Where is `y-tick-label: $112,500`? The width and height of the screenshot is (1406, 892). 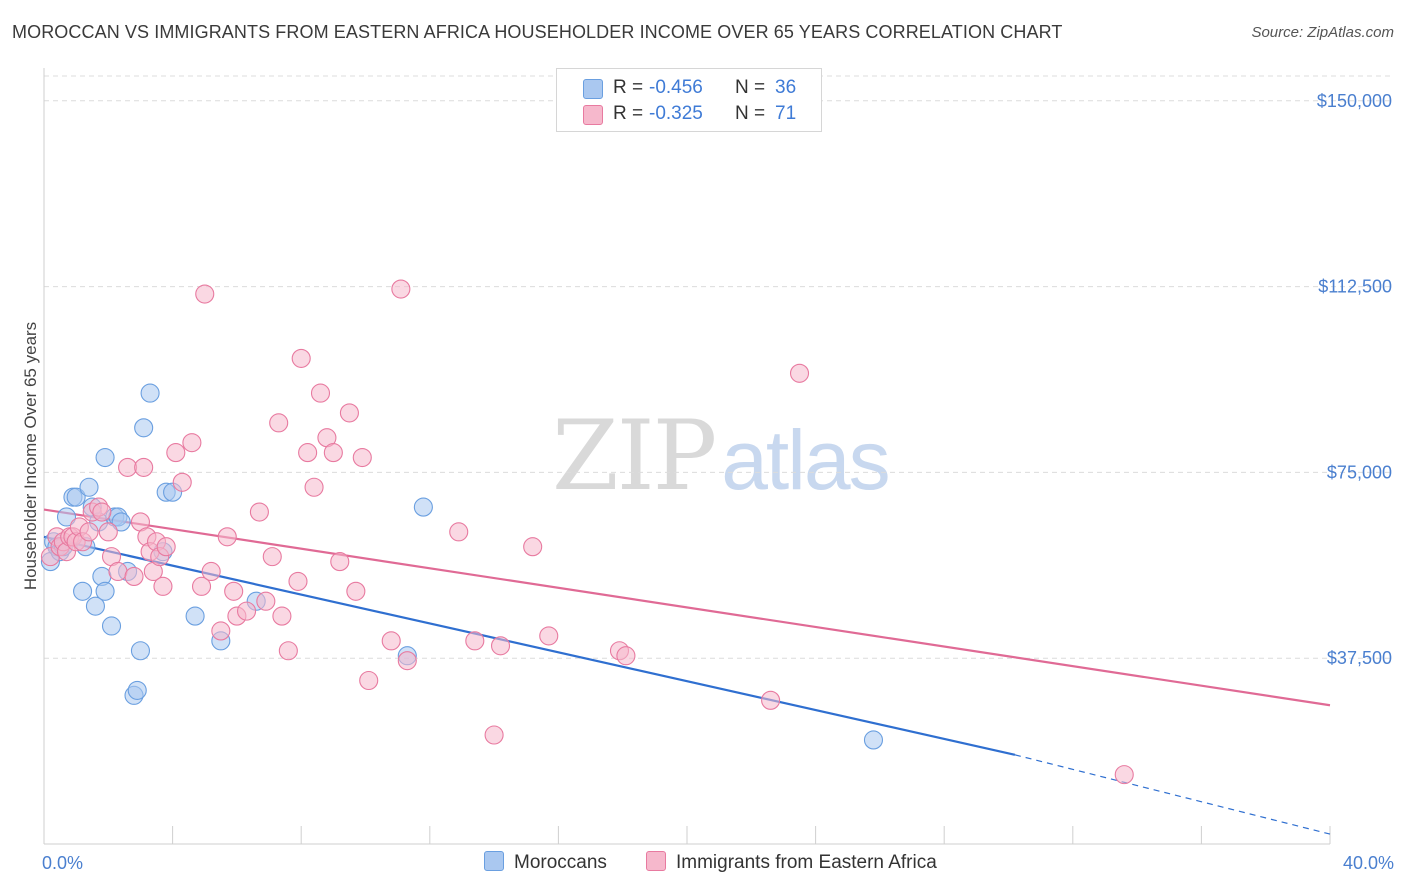
y-tick-label: $112,500 is located at coordinates (1355, 287).